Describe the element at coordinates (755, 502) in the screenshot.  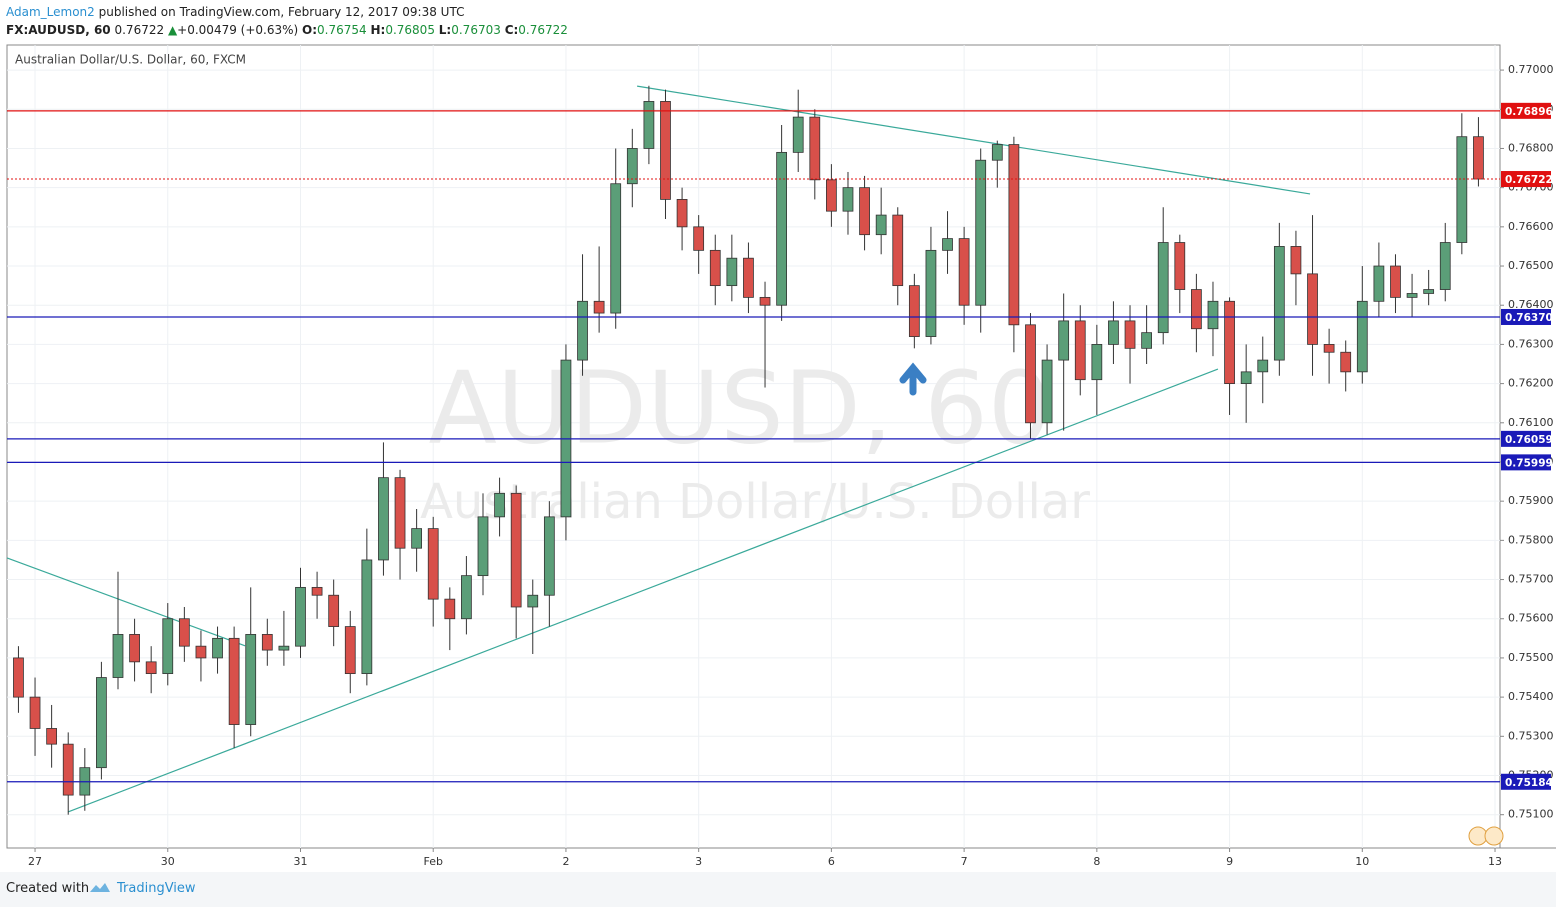
I see `watermark-sub: Australian Dollar/U.S. Dollar` at that location.